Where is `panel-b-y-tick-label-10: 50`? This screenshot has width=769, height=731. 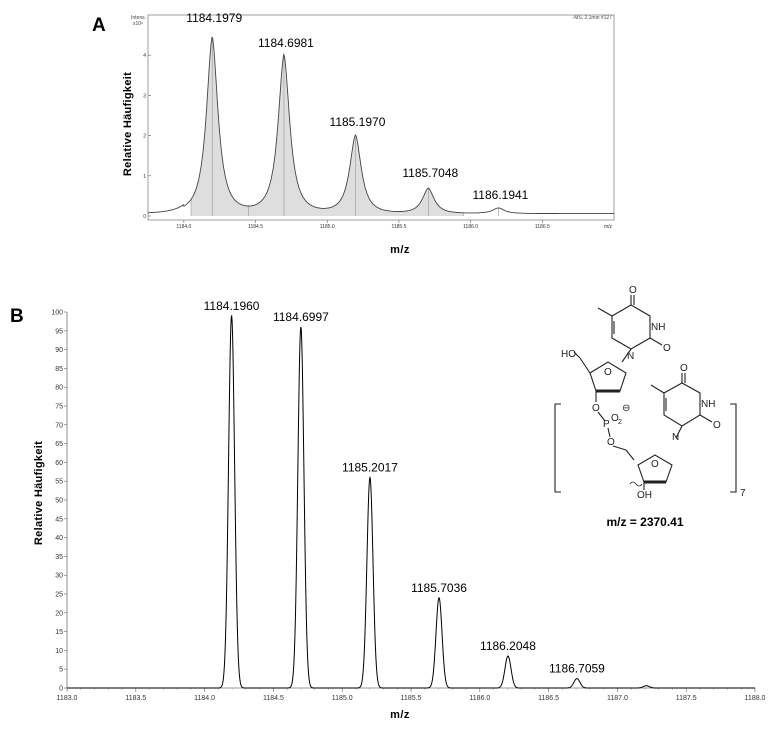
panel-b-y-tick-label-10: 50 is located at coordinates (59, 501).